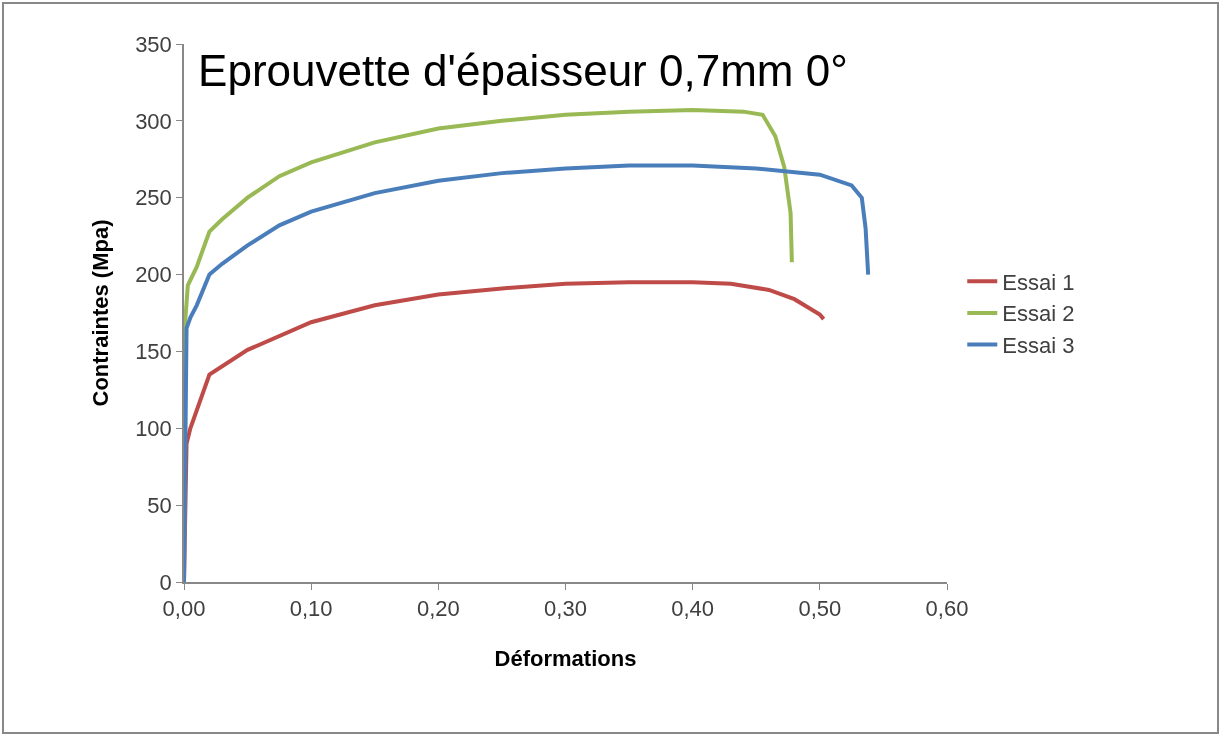 Image resolution: width=1223 pixels, height=738 pixels. Describe the element at coordinates (153, 275) in the screenshot. I see `y-tick-label: 200` at that location.